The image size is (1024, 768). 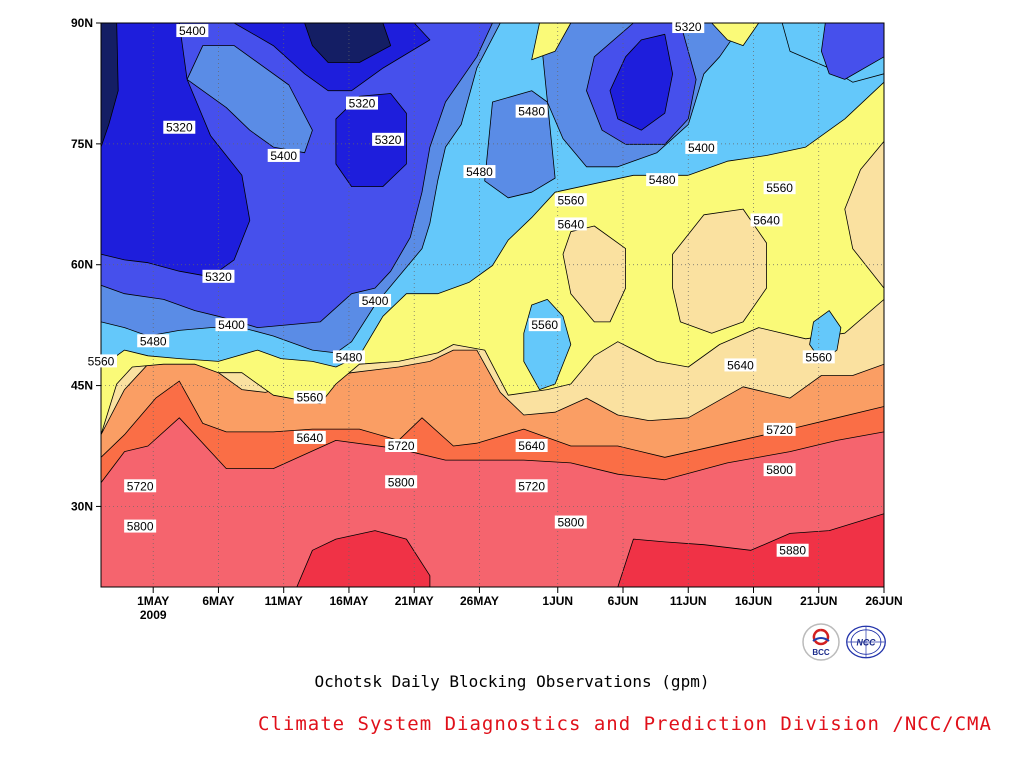 I want to click on contour-label: 5720, so click(x=779, y=429).